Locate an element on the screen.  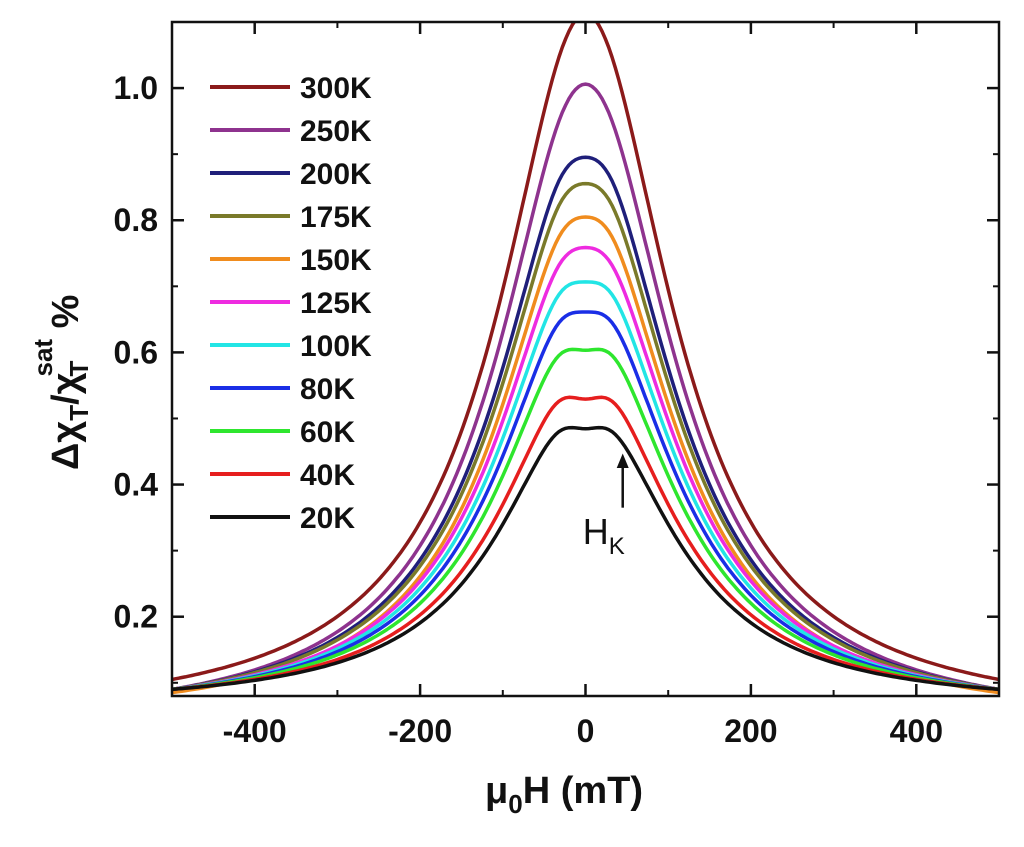
y-tick-label: 1.0 is located at coordinates (136, 88).